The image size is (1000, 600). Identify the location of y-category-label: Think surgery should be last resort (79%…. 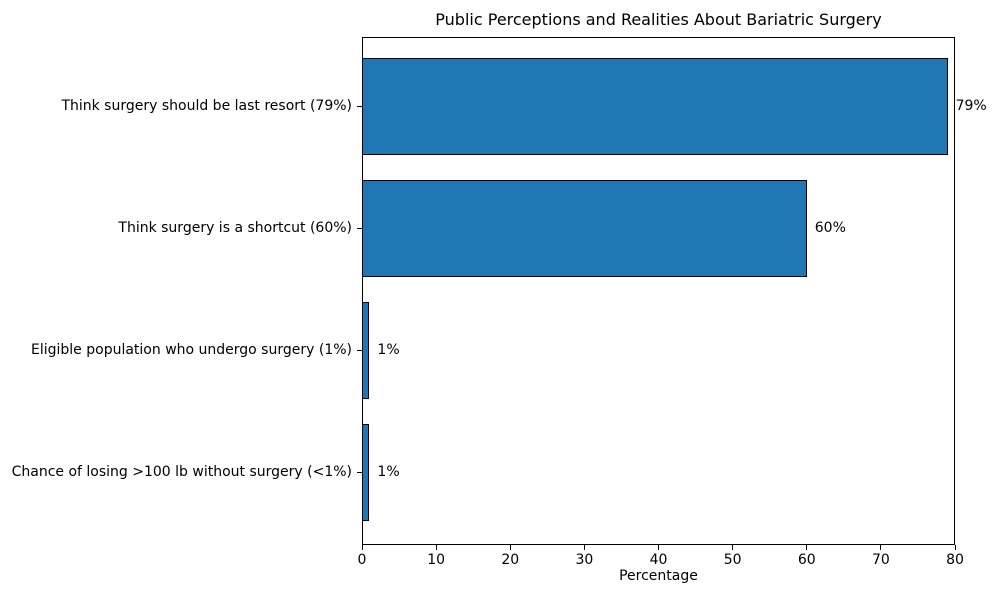
(206, 106).